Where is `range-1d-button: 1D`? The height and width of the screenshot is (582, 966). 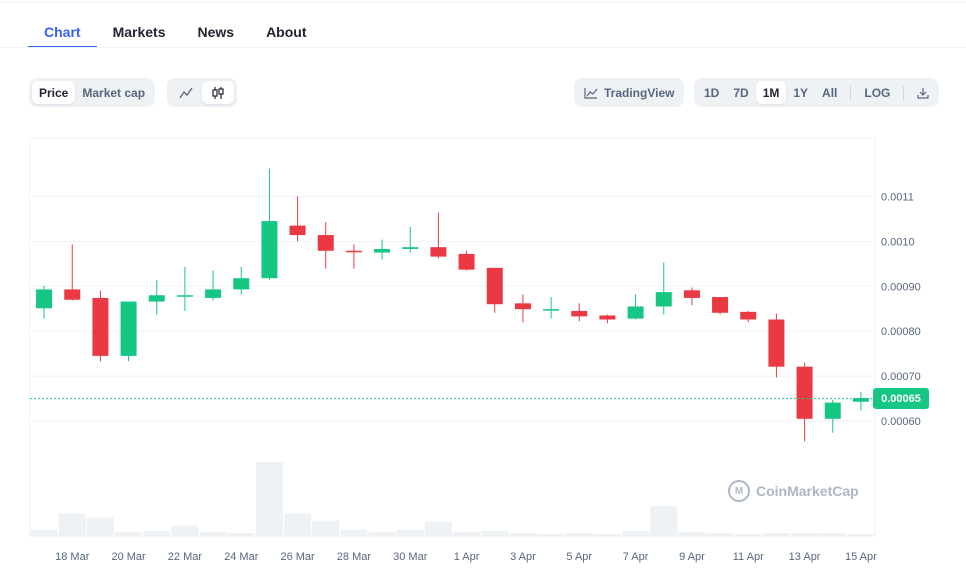
range-1d-button: 1D is located at coordinates (712, 92).